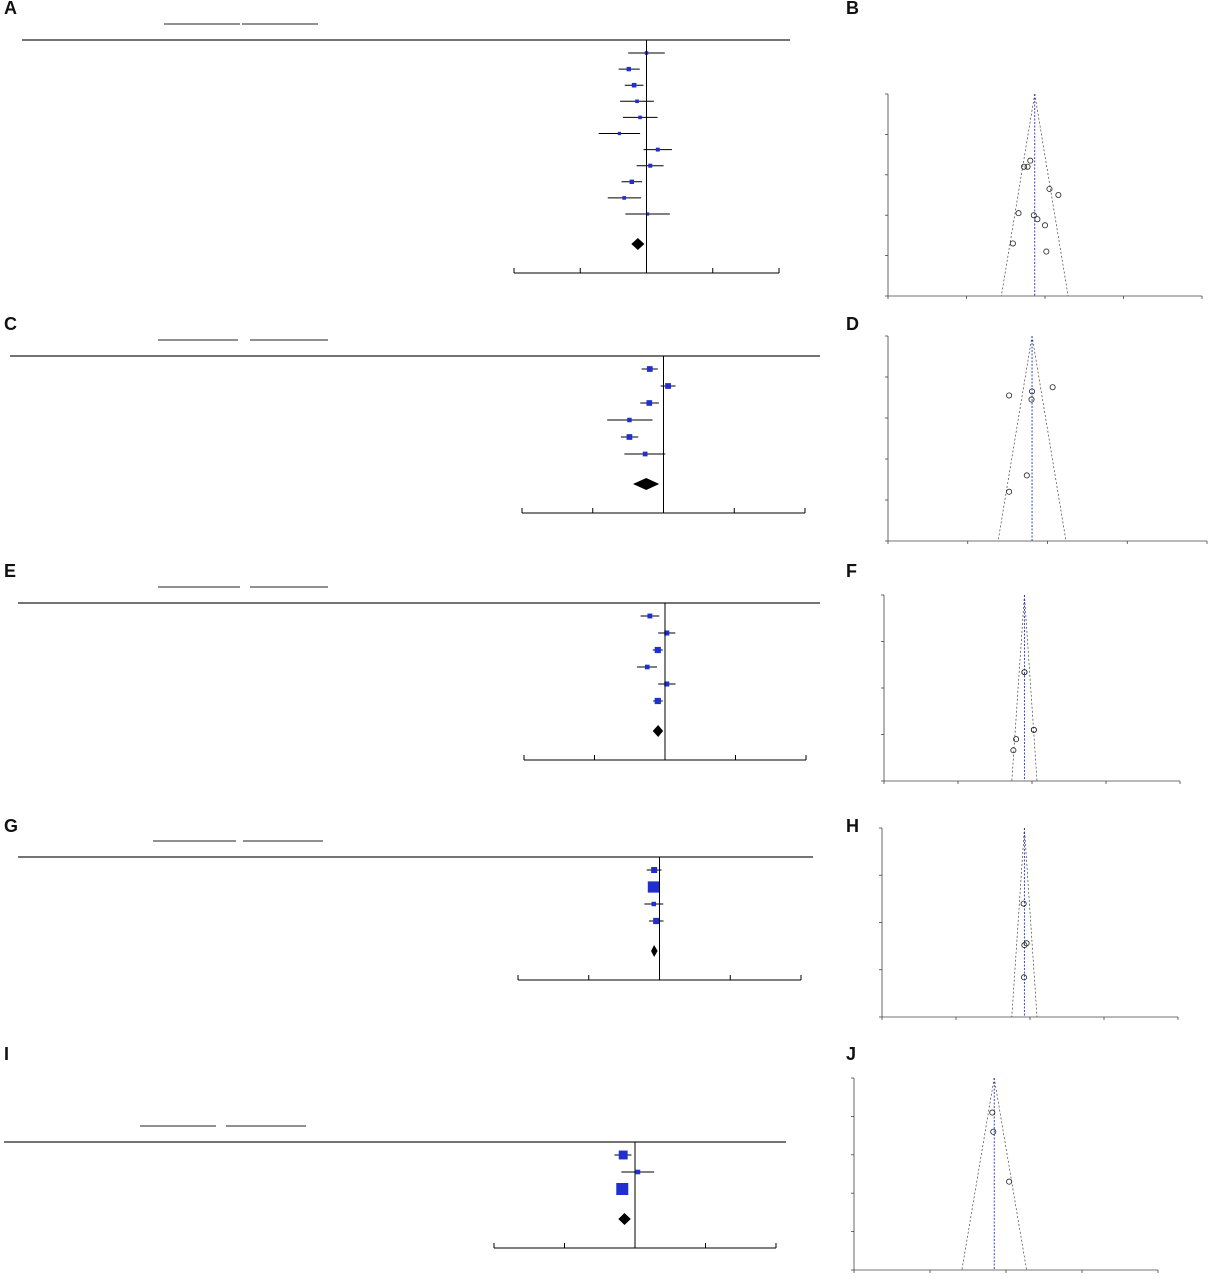  I want to click on funnel-plot-b, so click(1044, 196).